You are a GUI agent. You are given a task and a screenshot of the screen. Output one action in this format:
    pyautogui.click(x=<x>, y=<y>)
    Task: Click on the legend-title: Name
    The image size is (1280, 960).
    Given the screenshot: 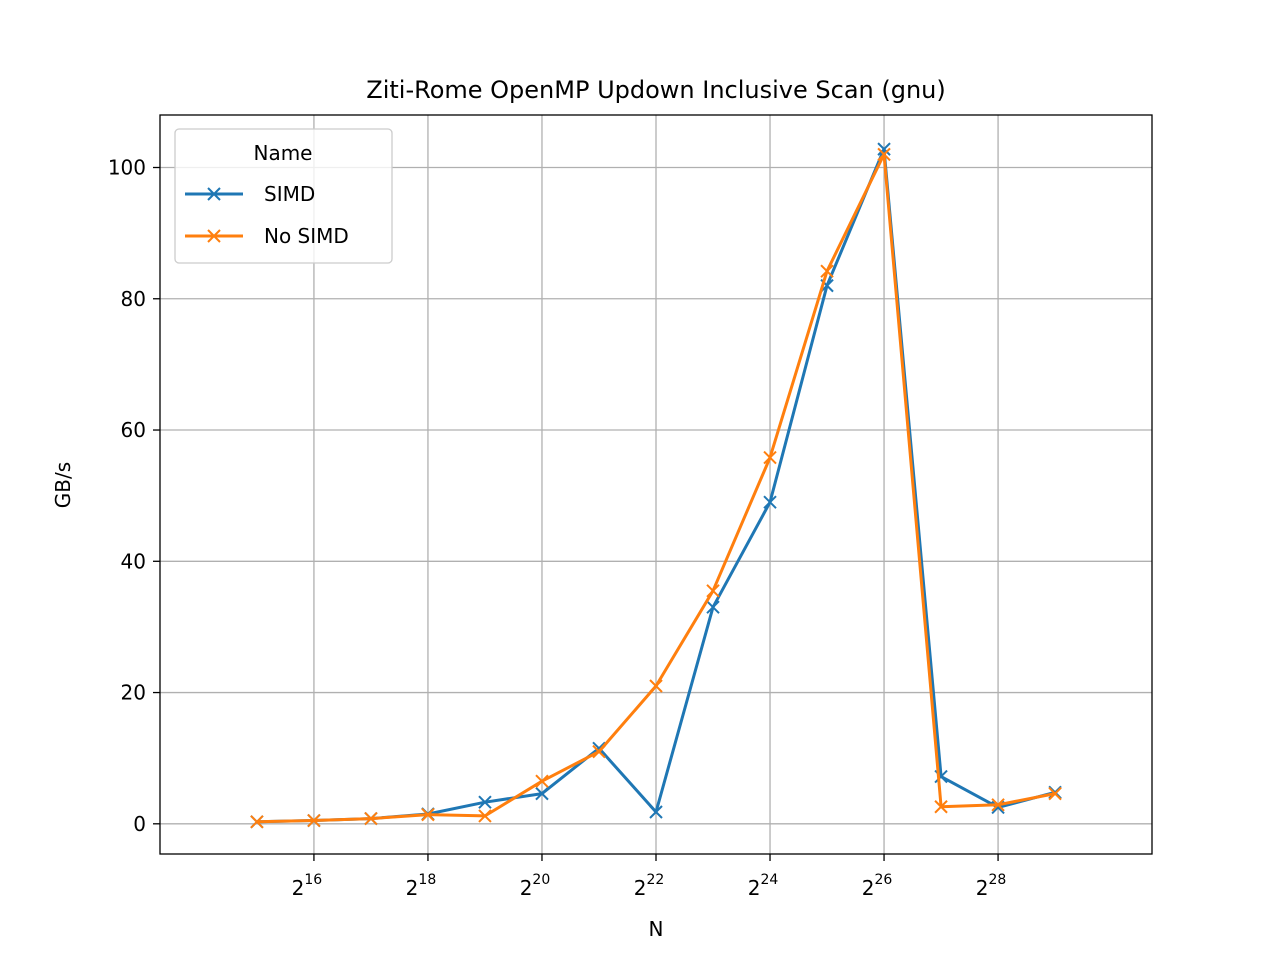 What is the action you would take?
    pyautogui.click(x=282, y=153)
    